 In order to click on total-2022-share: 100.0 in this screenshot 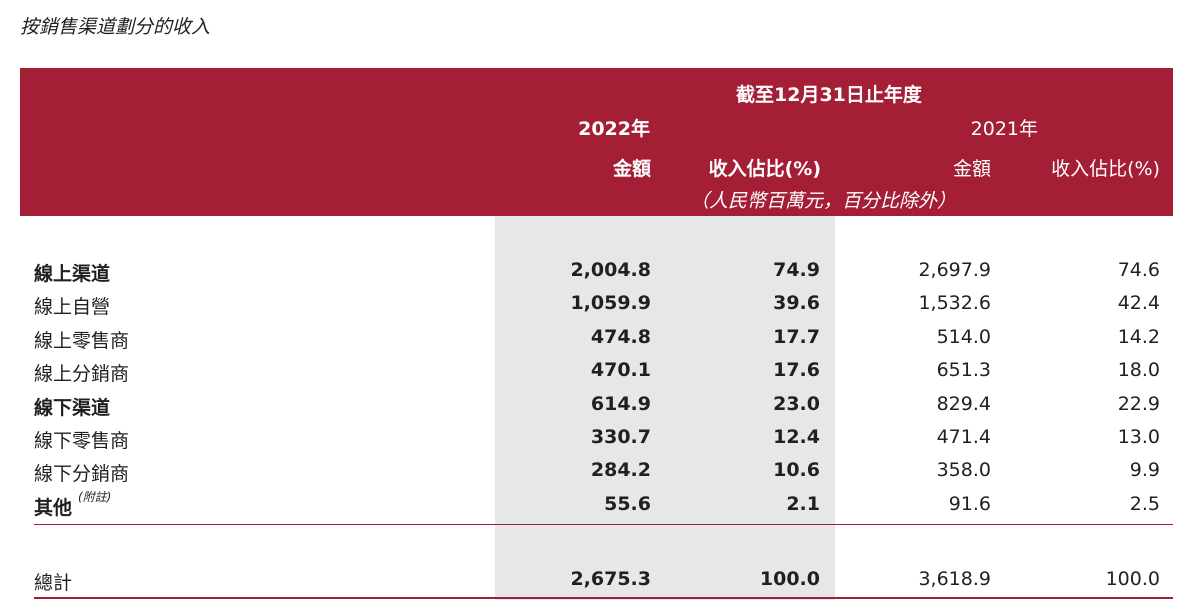, I will do `click(789, 579)`.